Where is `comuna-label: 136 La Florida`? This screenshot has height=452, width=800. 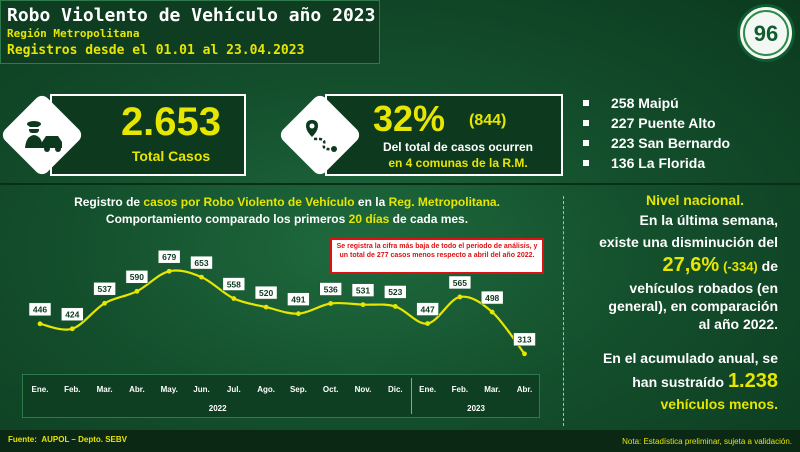 comuna-label: 136 La Florida is located at coordinates (658, 163).